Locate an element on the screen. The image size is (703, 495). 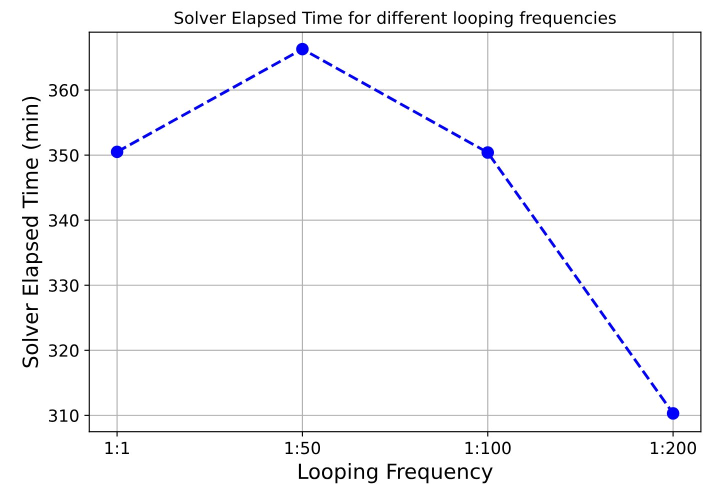
y-tick-label: 320 is located at coordinates (63, 350).